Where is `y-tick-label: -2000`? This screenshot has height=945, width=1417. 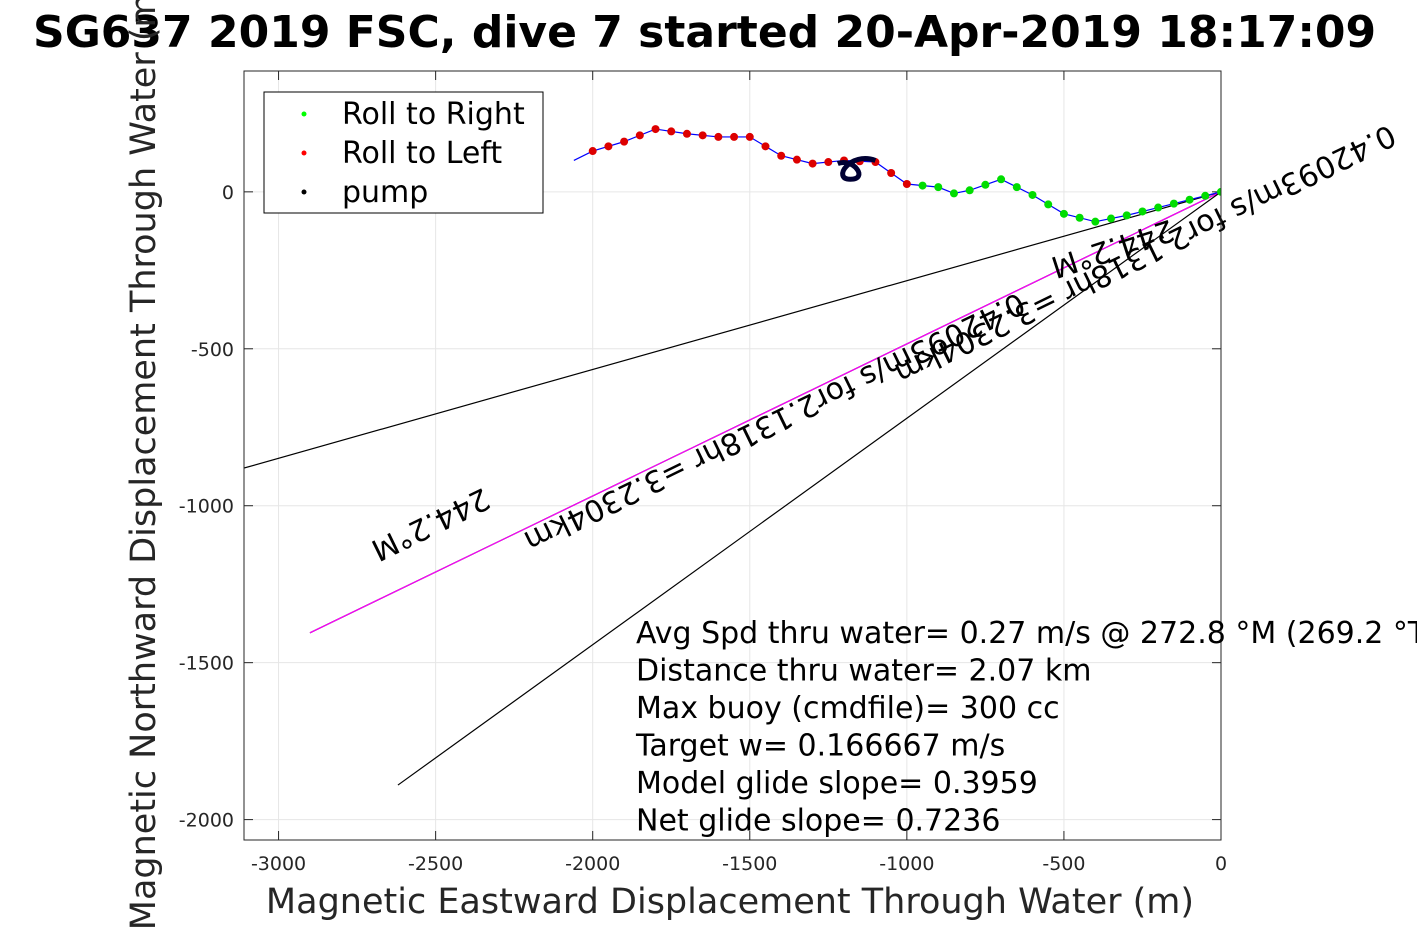
y-tick-label: -2000 is located at coordinates (206, 821).